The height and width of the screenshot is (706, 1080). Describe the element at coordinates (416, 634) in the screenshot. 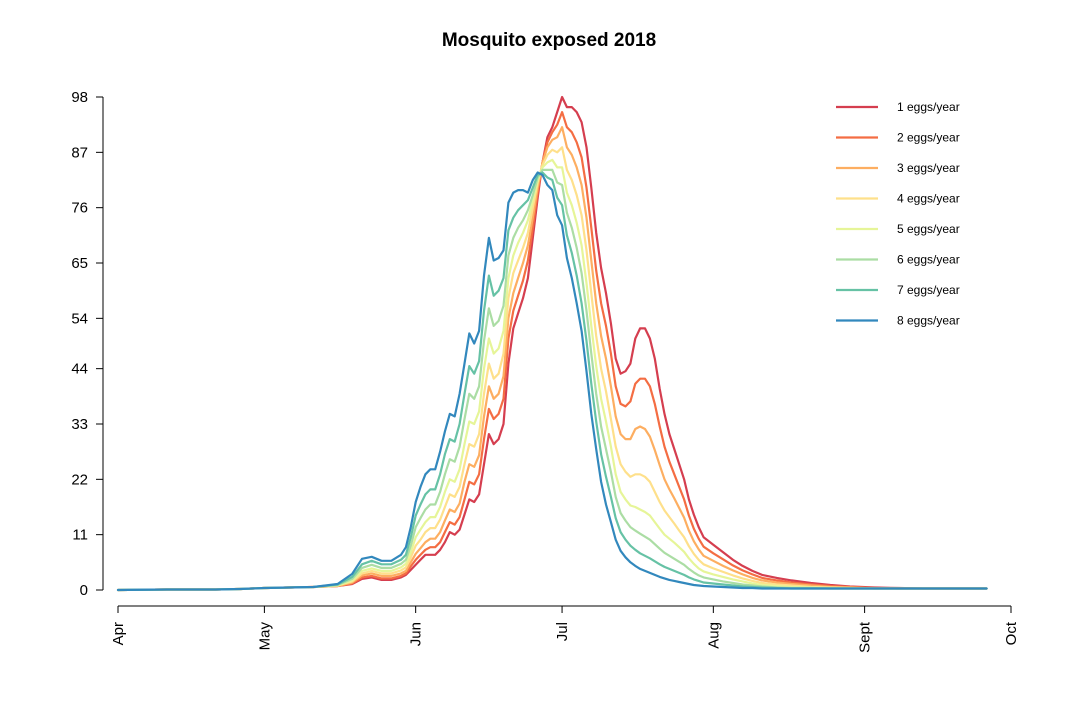

I see `x-tick-label: Jun` at that location.